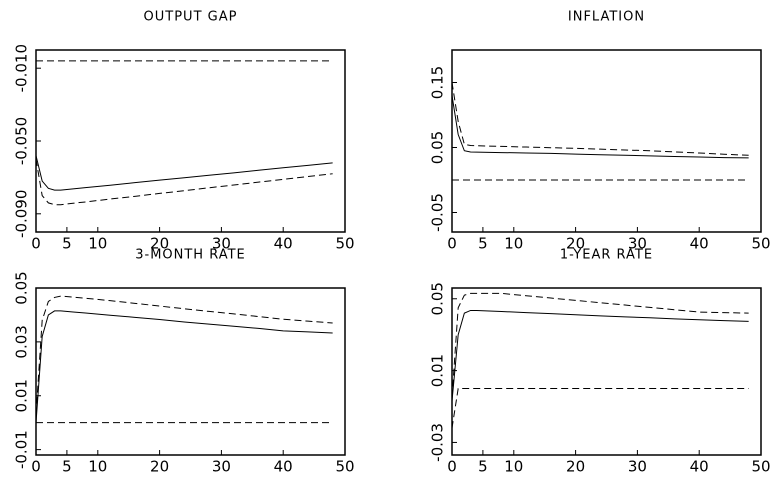  I want to click on y-tick-label: -0.010, so click(22, 68).